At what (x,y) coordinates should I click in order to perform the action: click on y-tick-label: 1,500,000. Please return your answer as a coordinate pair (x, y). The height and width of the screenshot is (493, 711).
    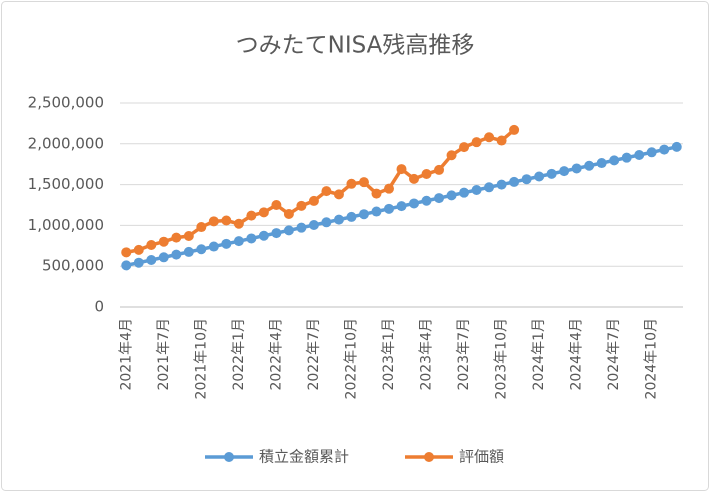
    Looking at the image, I should click on (66, 184).